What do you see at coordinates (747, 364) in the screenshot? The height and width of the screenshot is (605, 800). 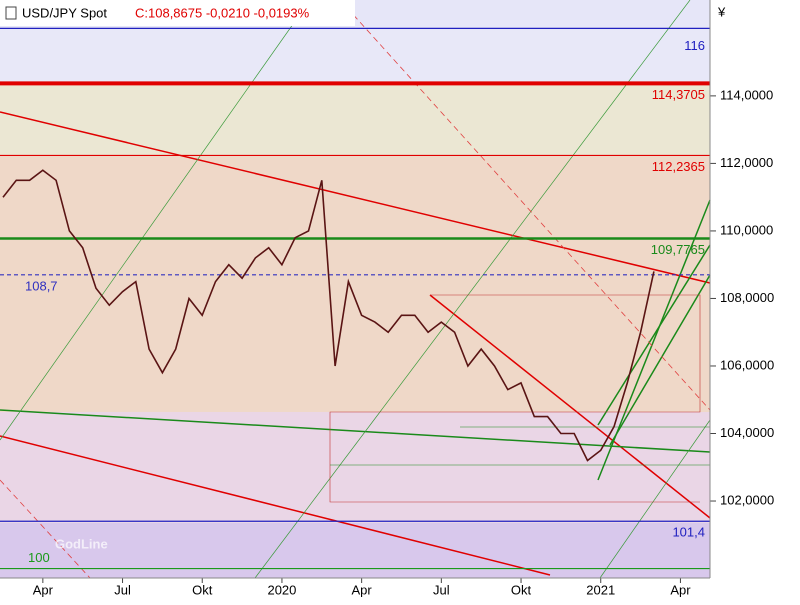 I see `y-tick-label: 106,0000` at bounding box center [747, 364].